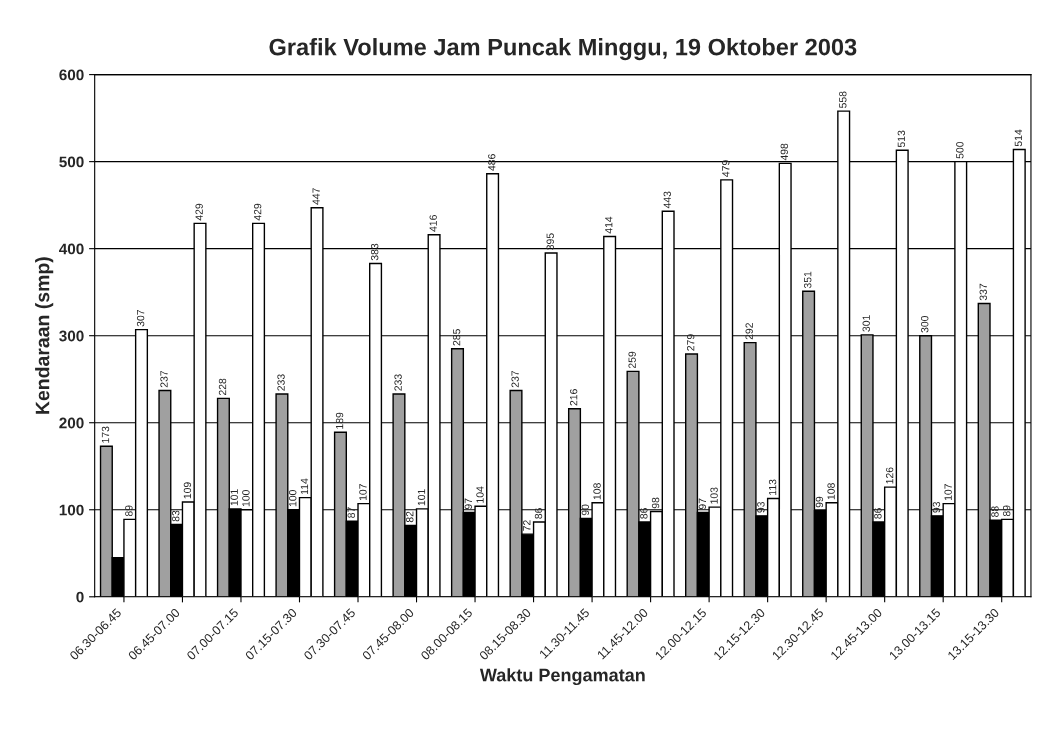 This screenshot has width=1052, height=746. I want to click on data-label: 189, so click(339, 420).